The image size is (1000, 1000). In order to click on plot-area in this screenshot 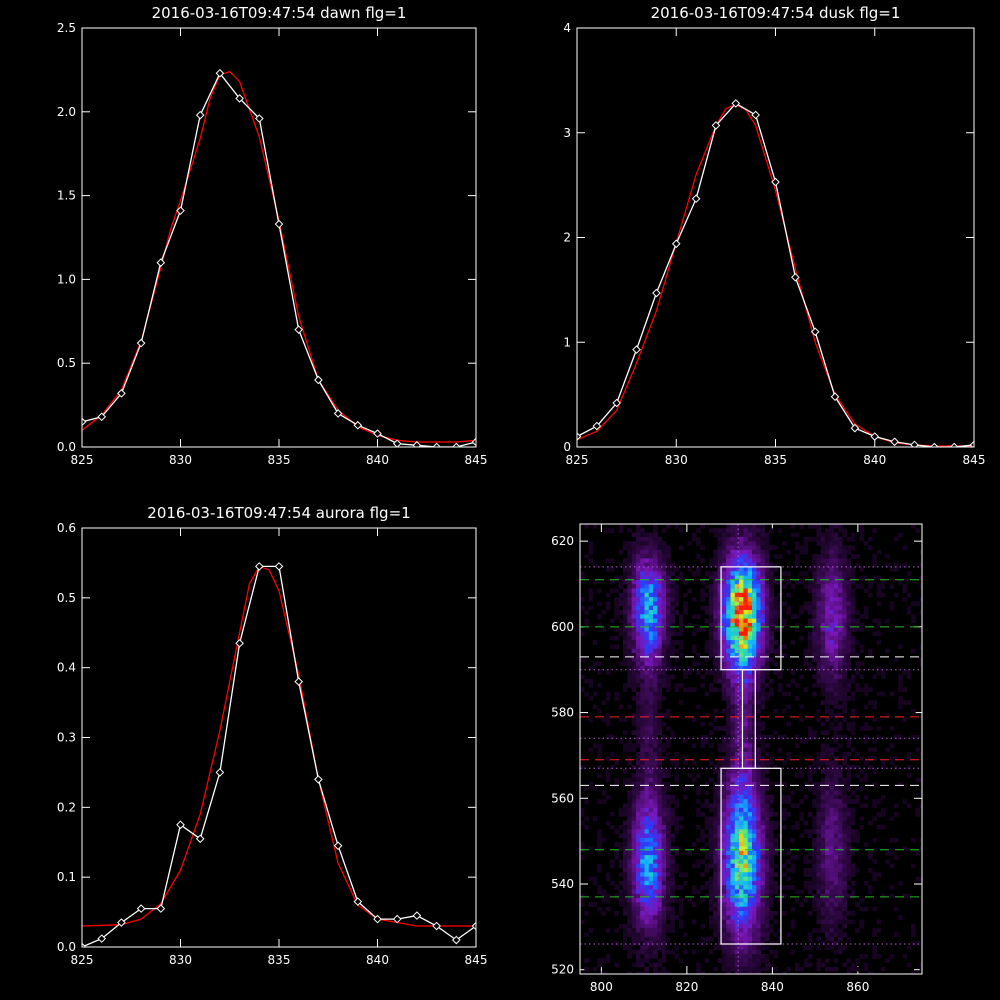, I will do `click(279, 257)`.